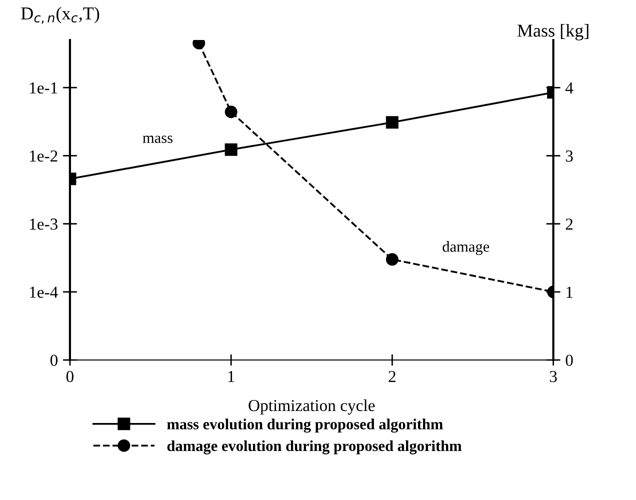  What do you see at coordinates (60, 15) in the screenshot?
I see `y-axis-title: D$_{c,n}$(x$_{c}$,T)` at bounding box center [60, 15].